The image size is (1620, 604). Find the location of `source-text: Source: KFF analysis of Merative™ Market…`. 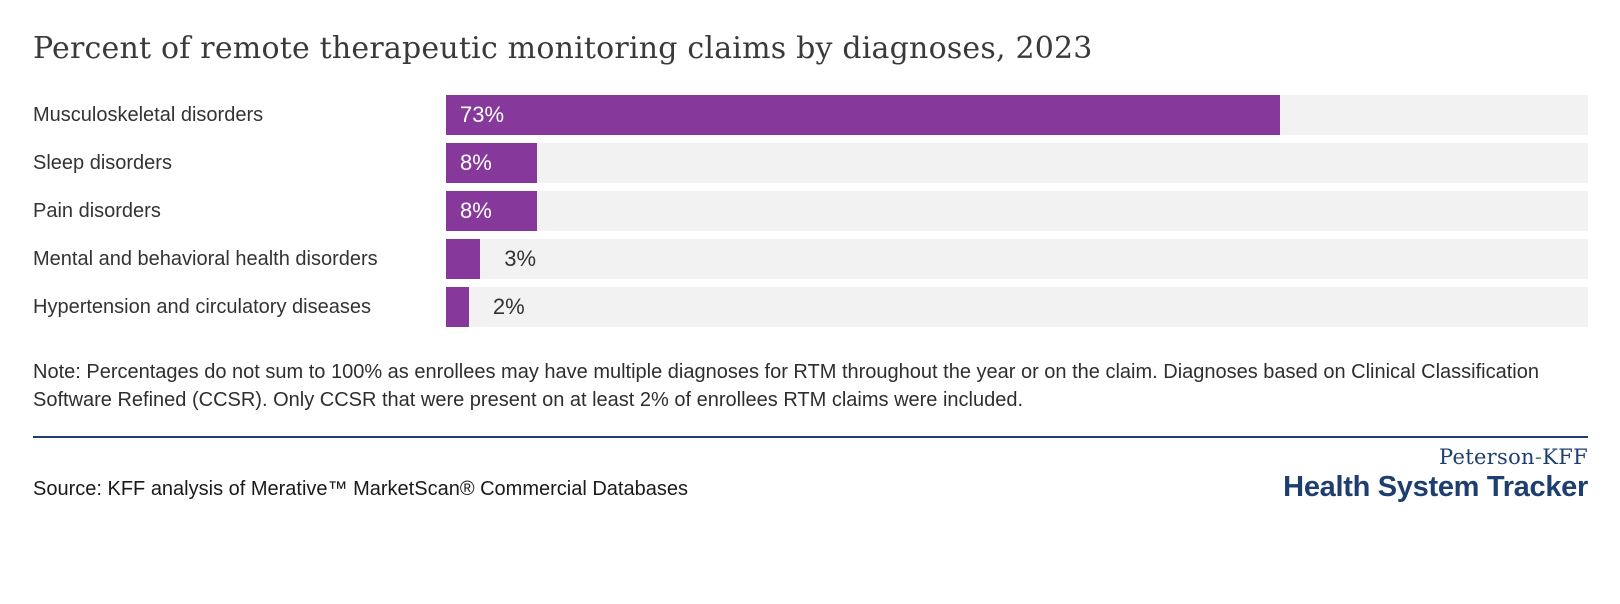

source-text: Source: KFF analysis of Merative™ Market… is located at coordinates (360, 489).